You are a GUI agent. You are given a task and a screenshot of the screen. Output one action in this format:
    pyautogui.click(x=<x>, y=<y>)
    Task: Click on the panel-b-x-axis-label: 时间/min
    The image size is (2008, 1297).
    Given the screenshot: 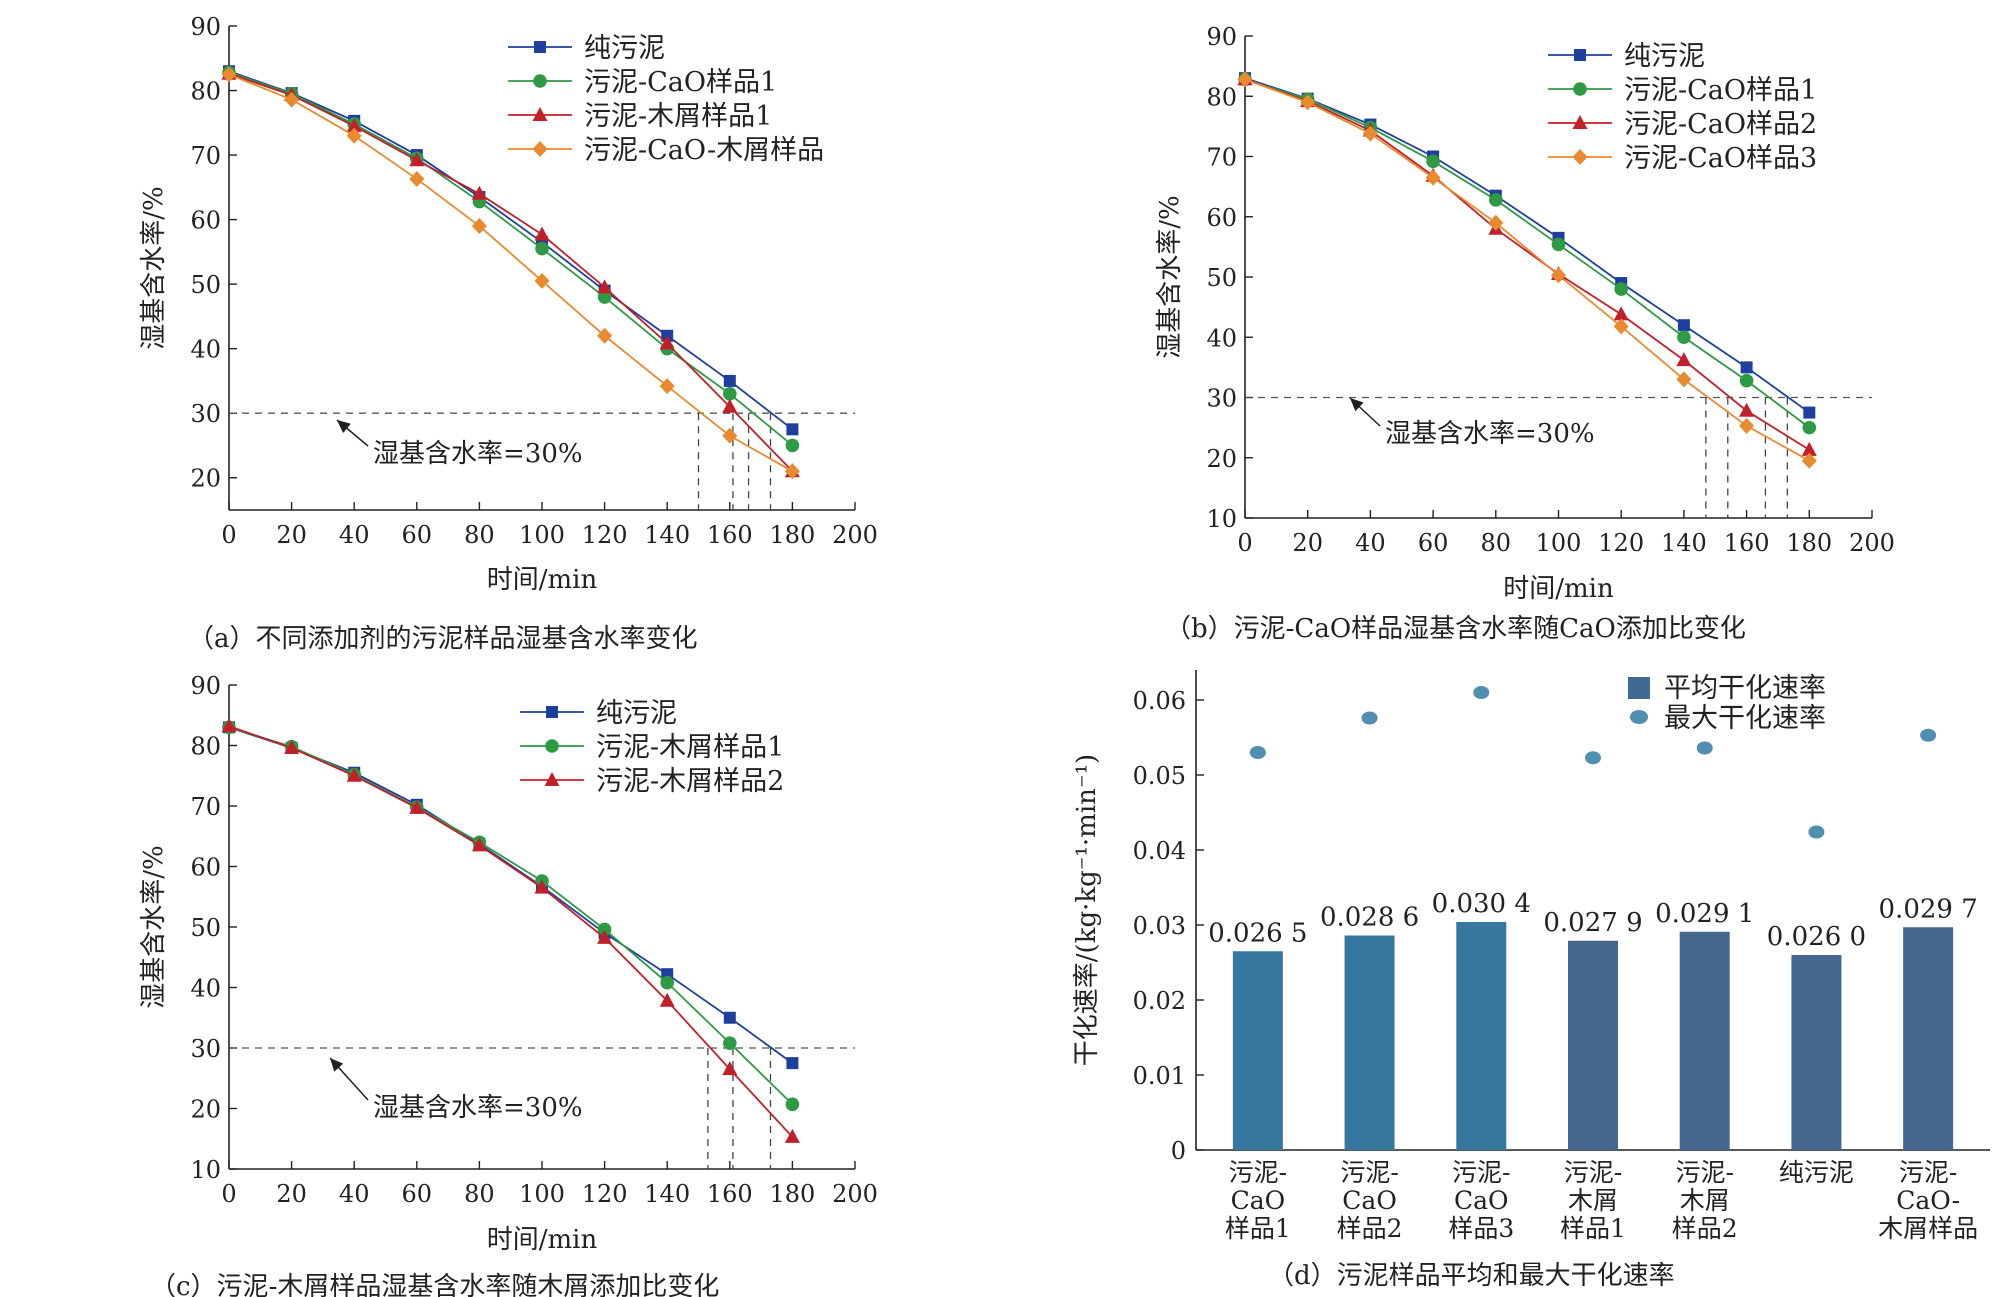 What is the action you would take?
    pyautogui.click(x=1558, y=589)
    